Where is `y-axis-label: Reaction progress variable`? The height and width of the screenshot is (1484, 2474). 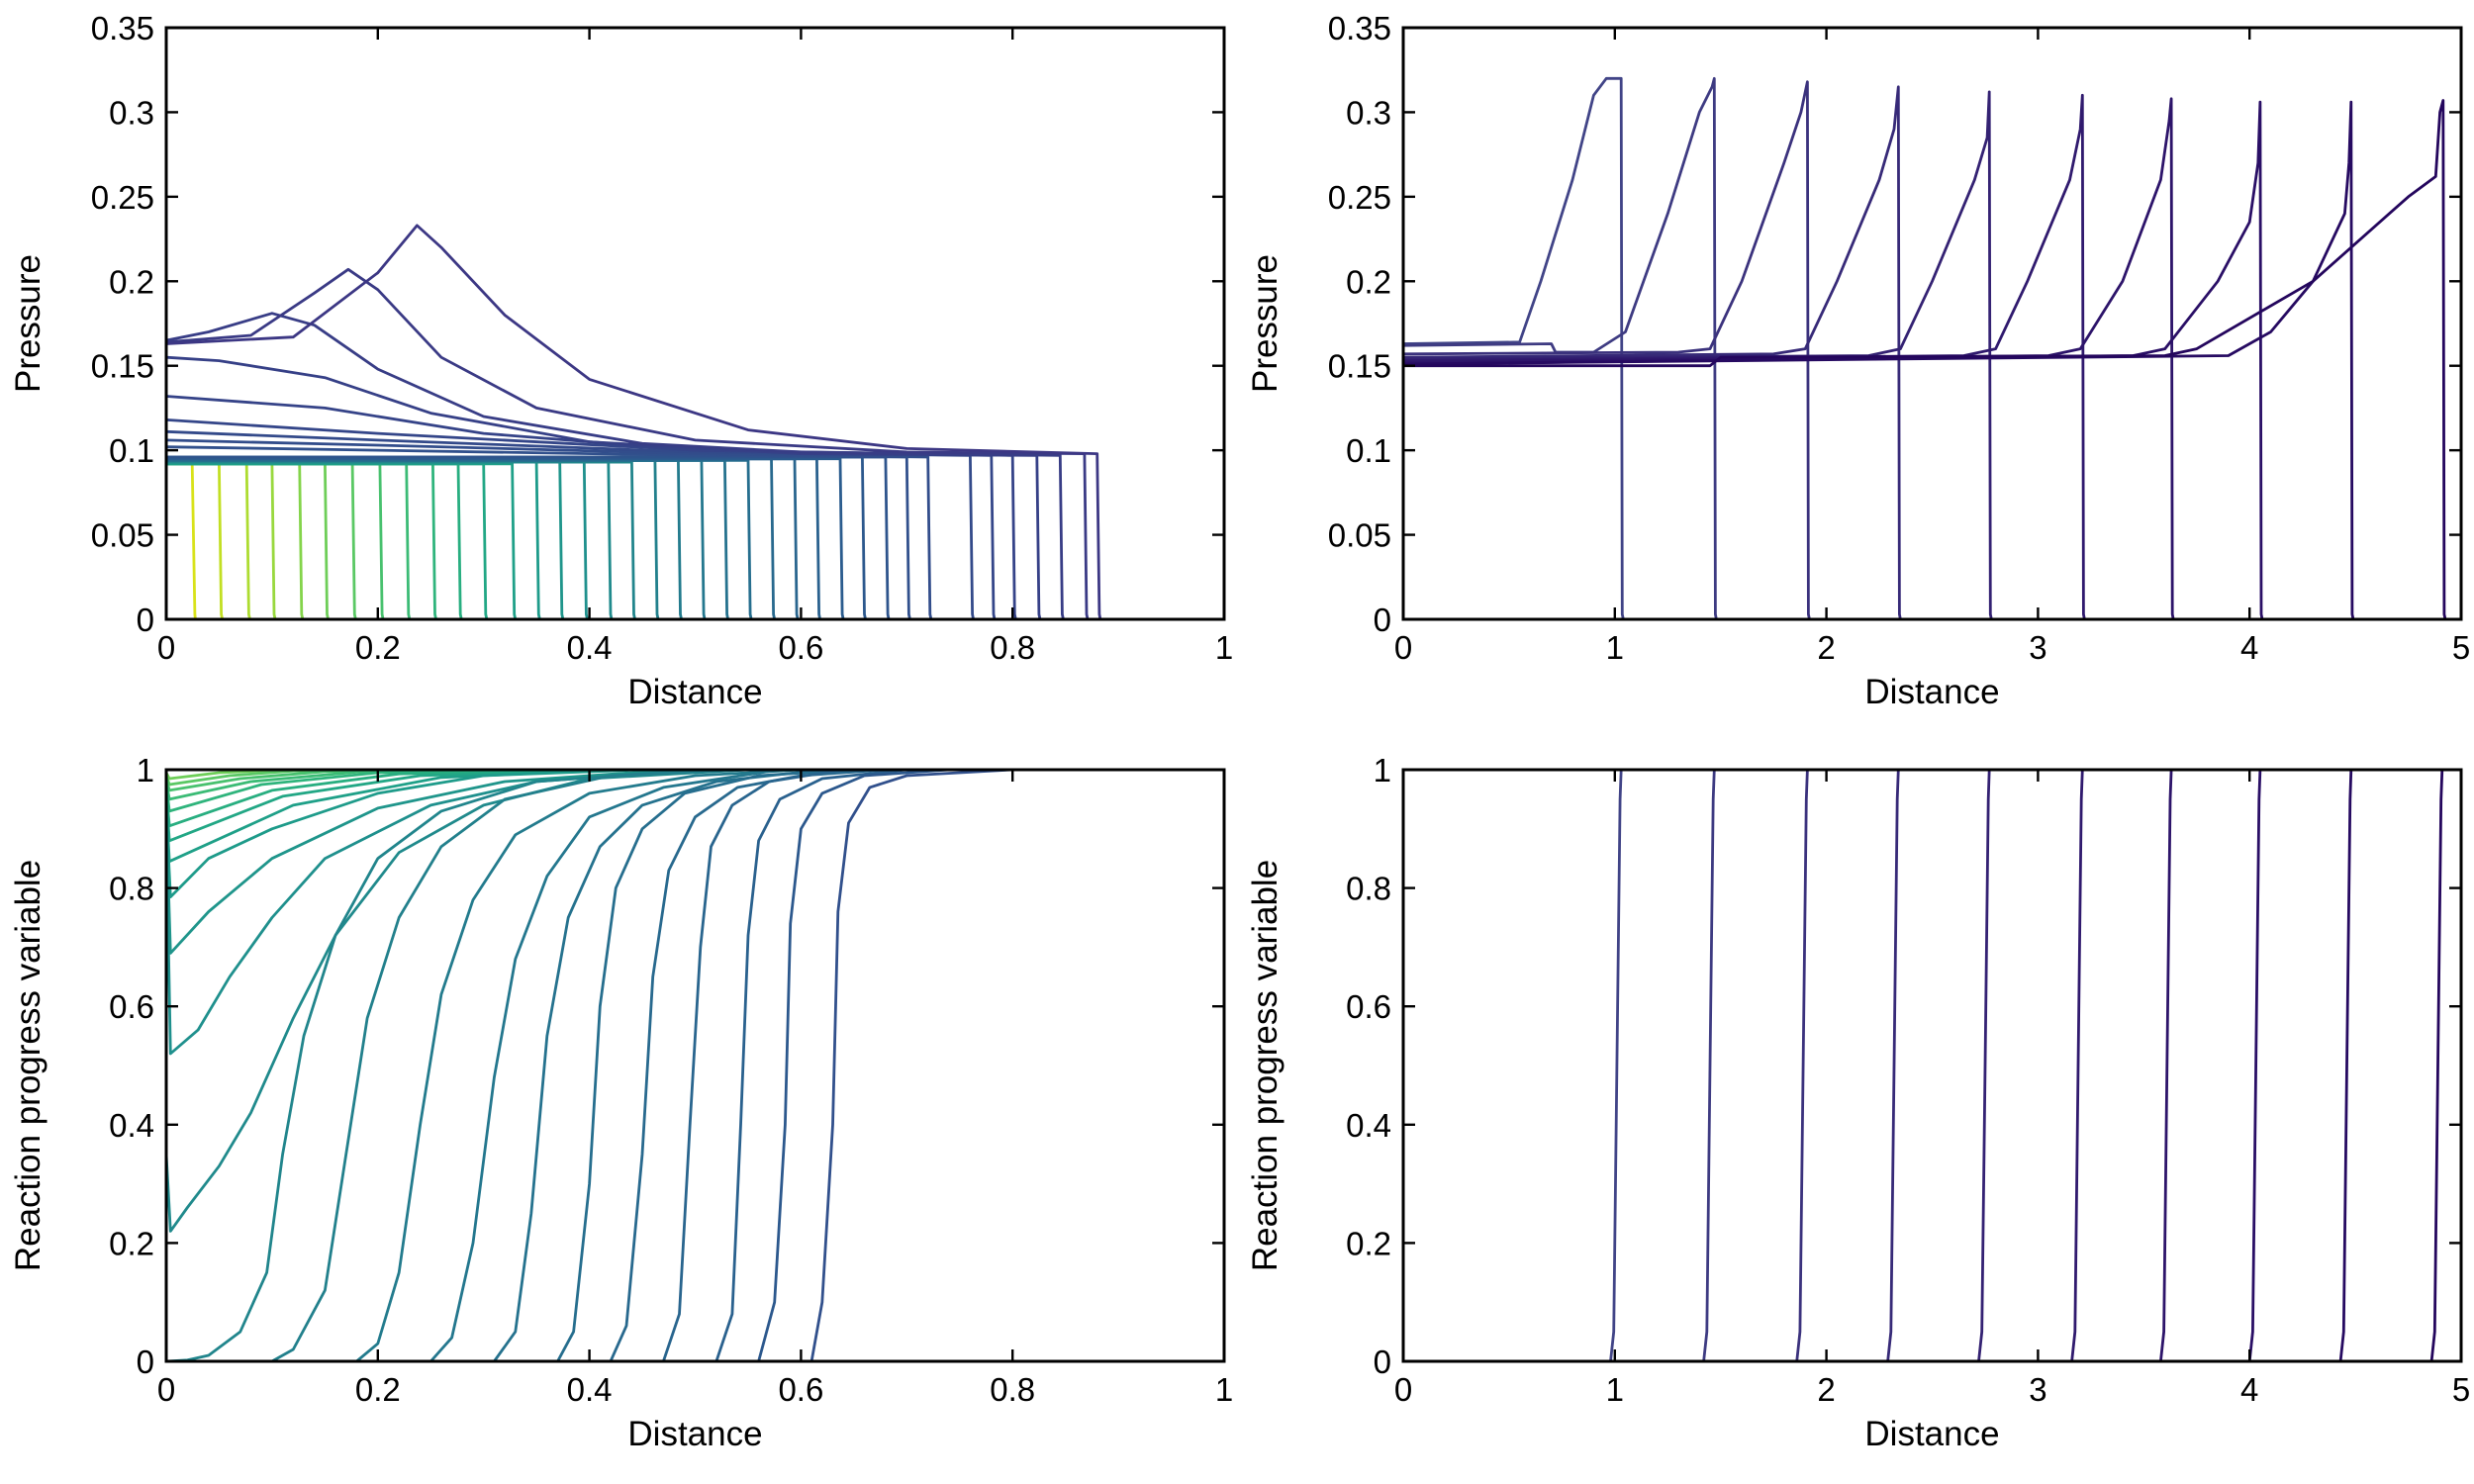
y-axis-label: Reaction progress variable is located at coordinates (1266, 1065).